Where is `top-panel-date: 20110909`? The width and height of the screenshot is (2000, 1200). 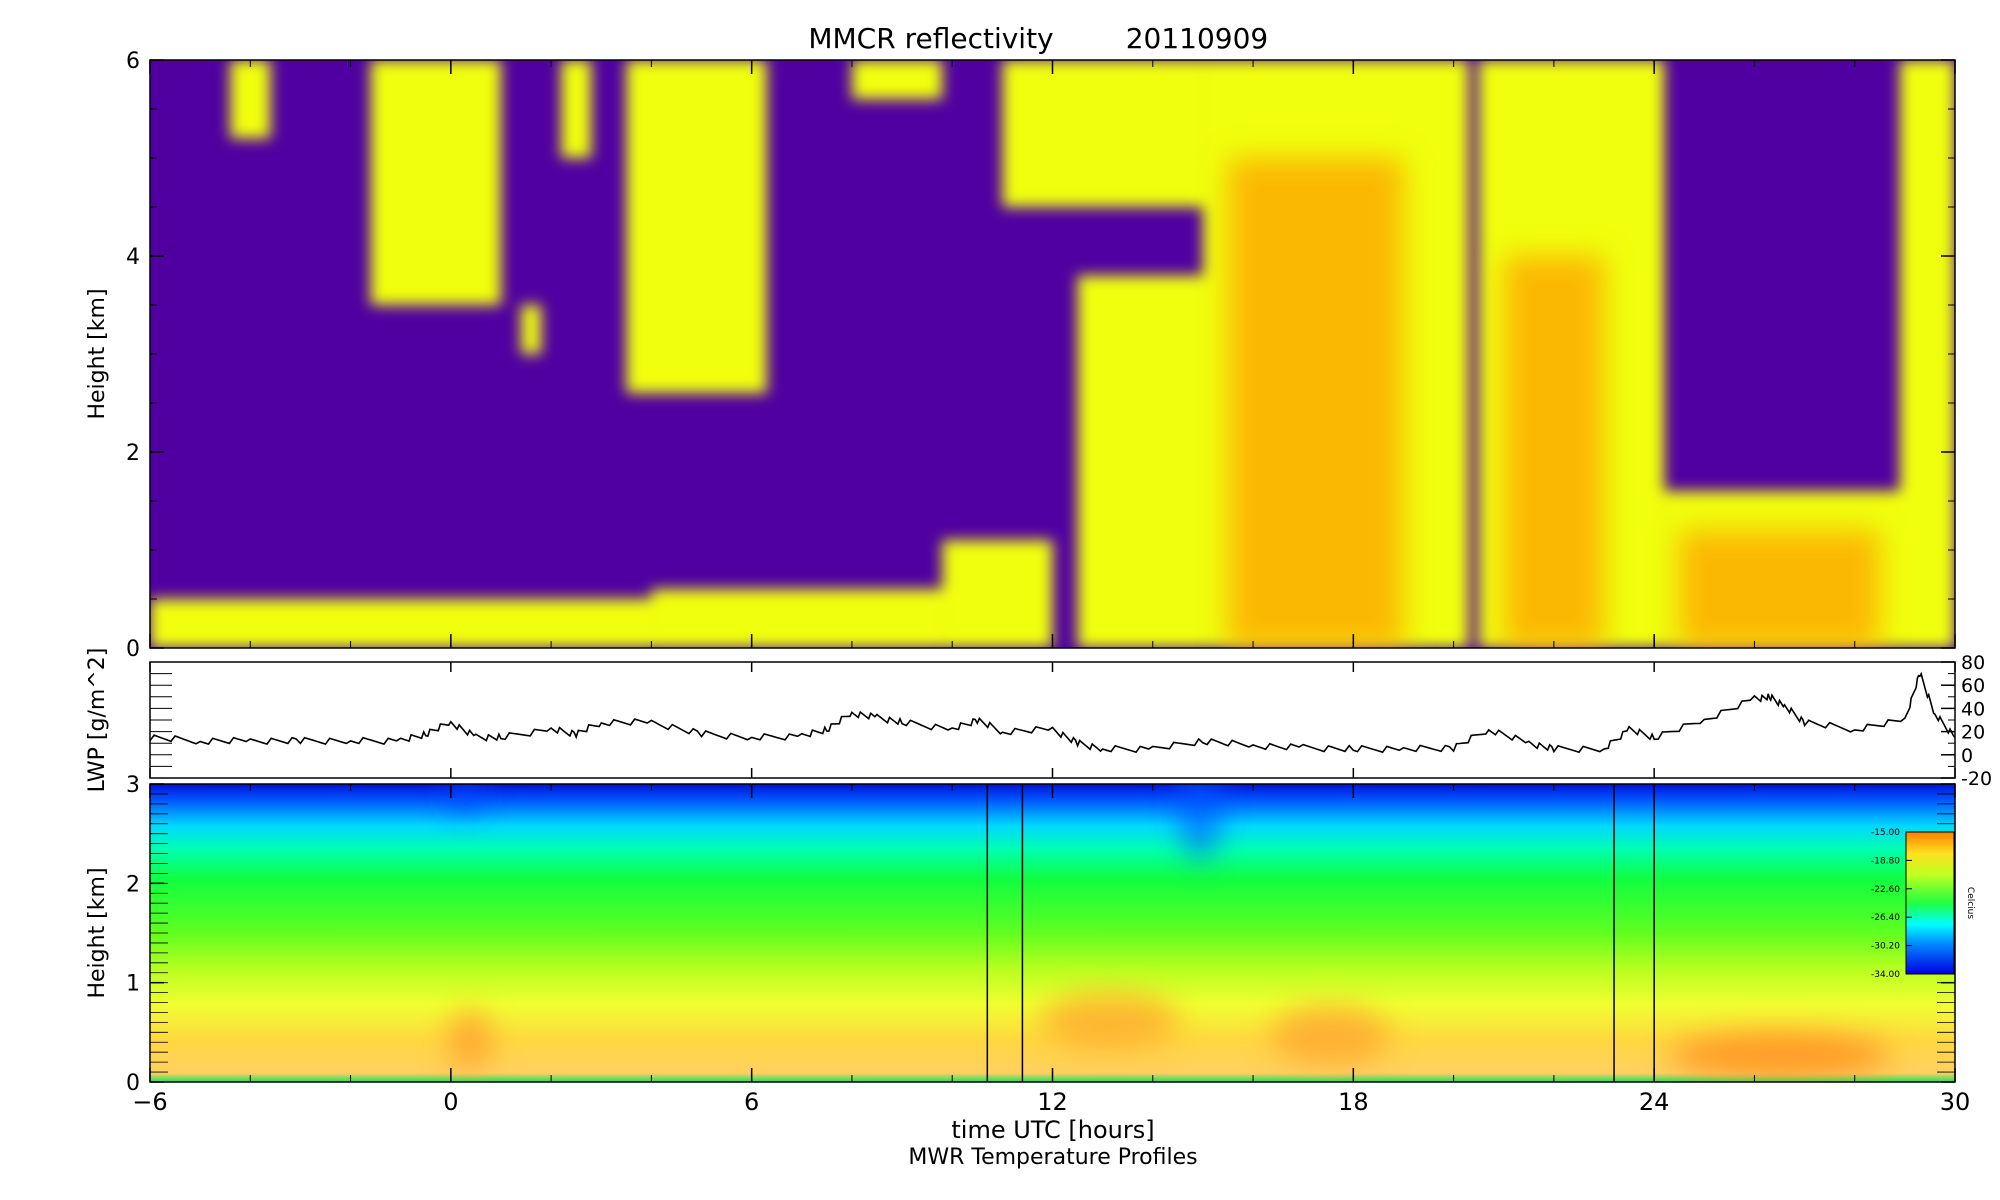 top-panel-date: 20110909 is located at coordinates (1197, 38).